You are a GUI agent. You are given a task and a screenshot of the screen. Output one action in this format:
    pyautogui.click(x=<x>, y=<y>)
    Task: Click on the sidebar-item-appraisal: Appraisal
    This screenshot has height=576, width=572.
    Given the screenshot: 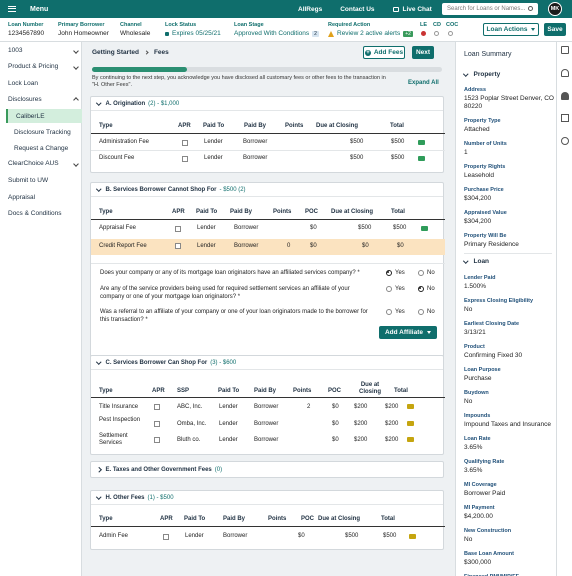 What is the action you would take?
    pyautogui.click(x=22, y=197)
    